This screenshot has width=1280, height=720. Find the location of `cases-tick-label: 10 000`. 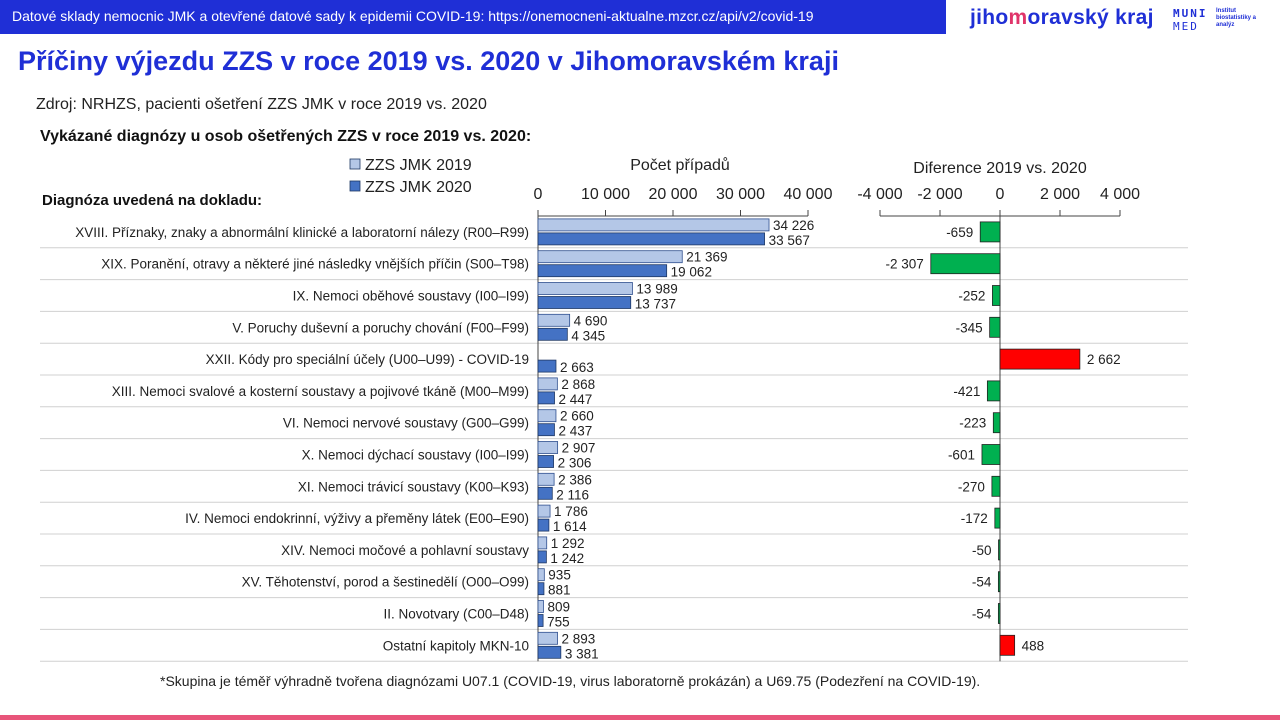

cases-tick-label: 10 000 is located at coordinates (605, 194).